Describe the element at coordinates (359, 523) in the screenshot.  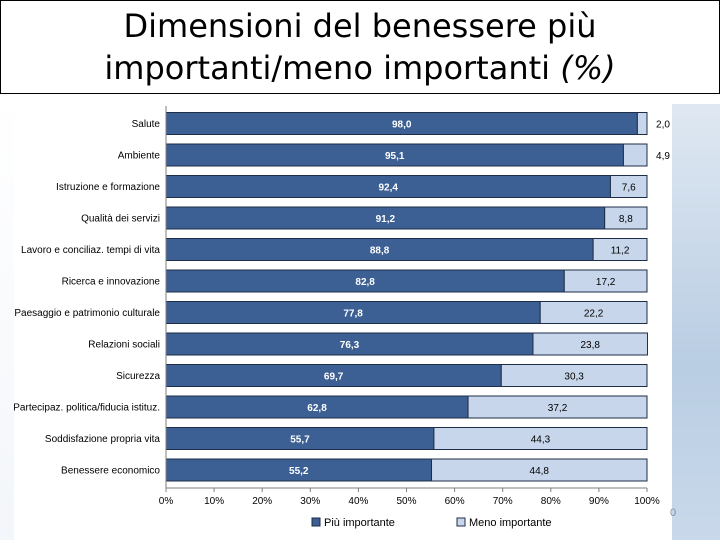
I see `legend-label-piu-importante: Più importante` at that location.